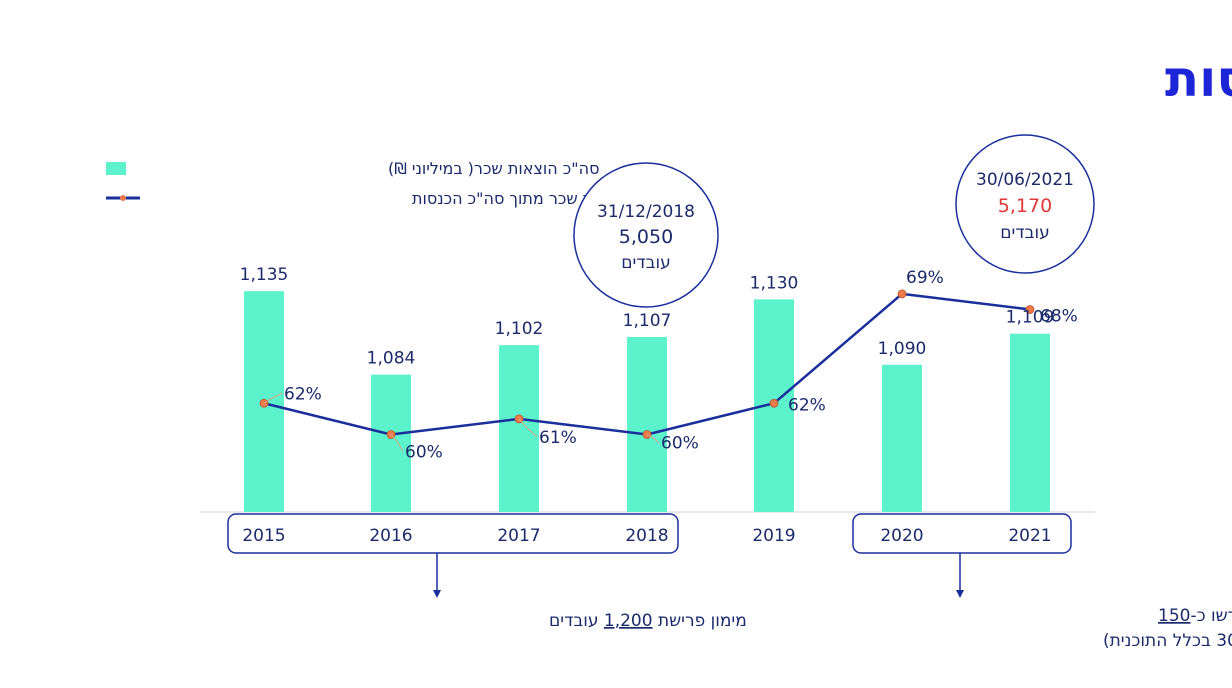 The height and width of the screenshot is (688, 1232). Describe the element at coordinates (774, 283) in the screenshot. I see `bar-value-label: 1,130` at that location.